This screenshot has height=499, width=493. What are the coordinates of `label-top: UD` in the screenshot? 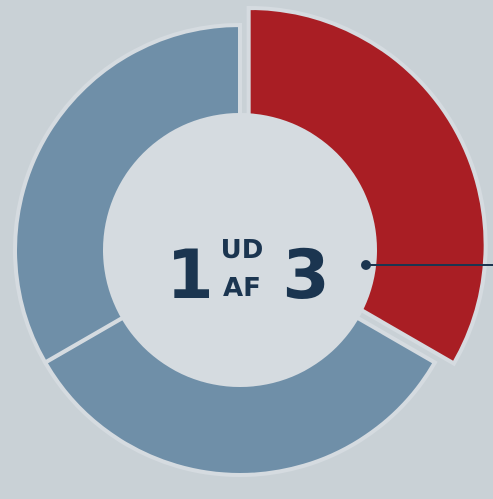 It's located at (242, 250).